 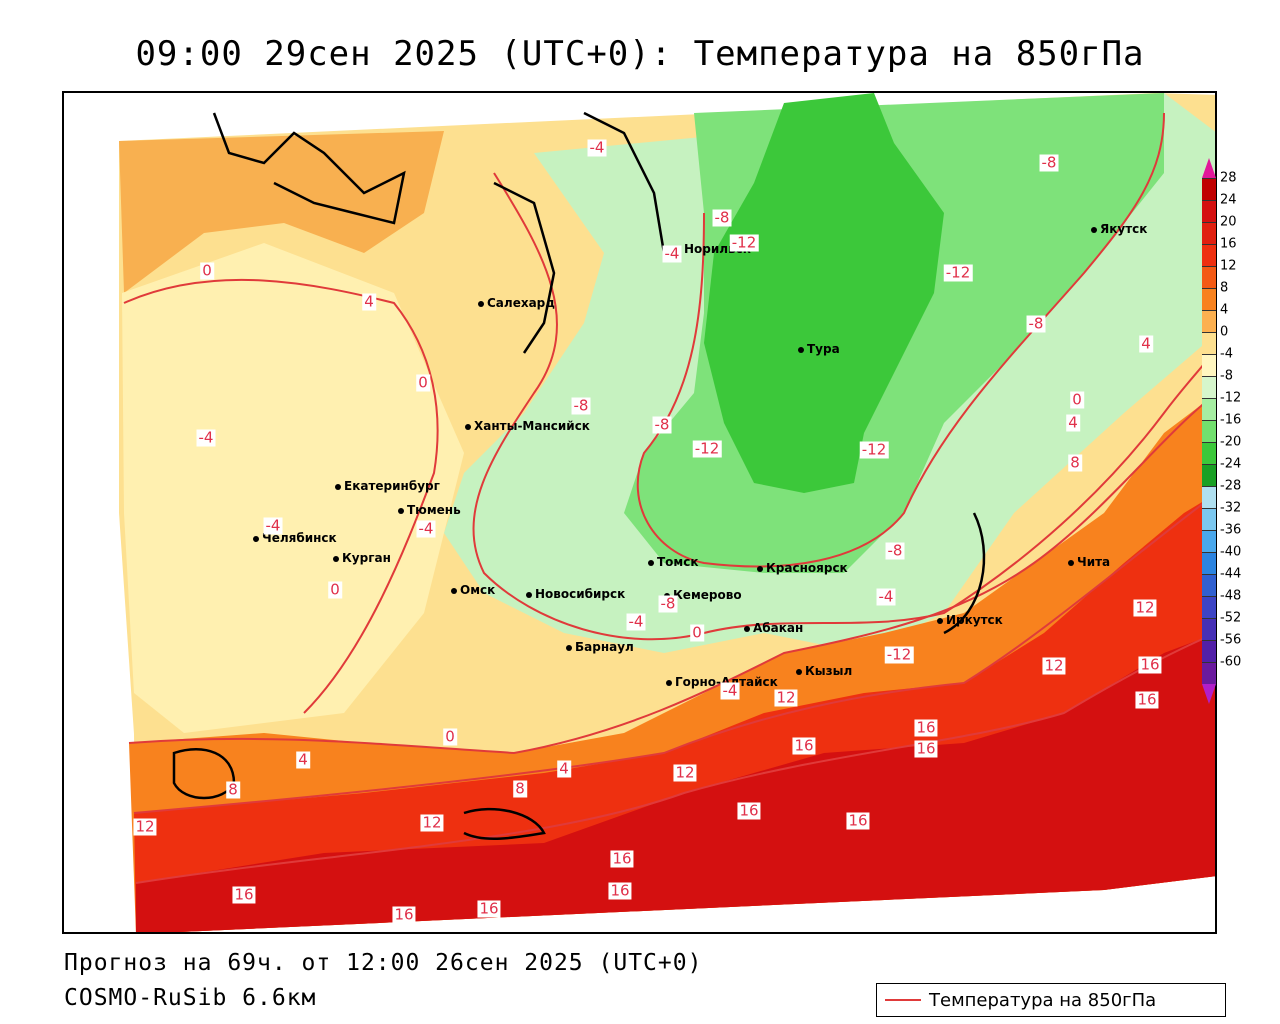 What do you see at coordinates (1231, 640) in the screenshot?
I see `colorbar-tick-label: -56` at bounding box center [1231, 640].